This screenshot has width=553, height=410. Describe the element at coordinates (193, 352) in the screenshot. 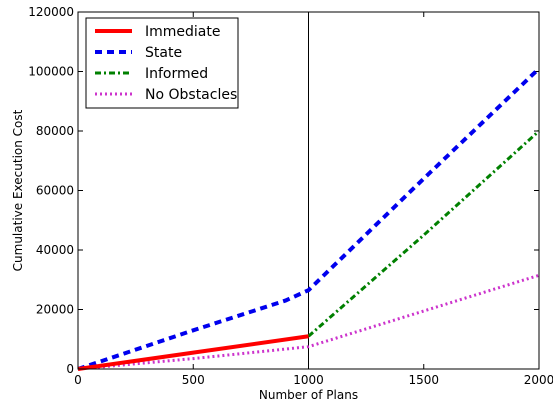

I see `series-line-immediate` at that location.